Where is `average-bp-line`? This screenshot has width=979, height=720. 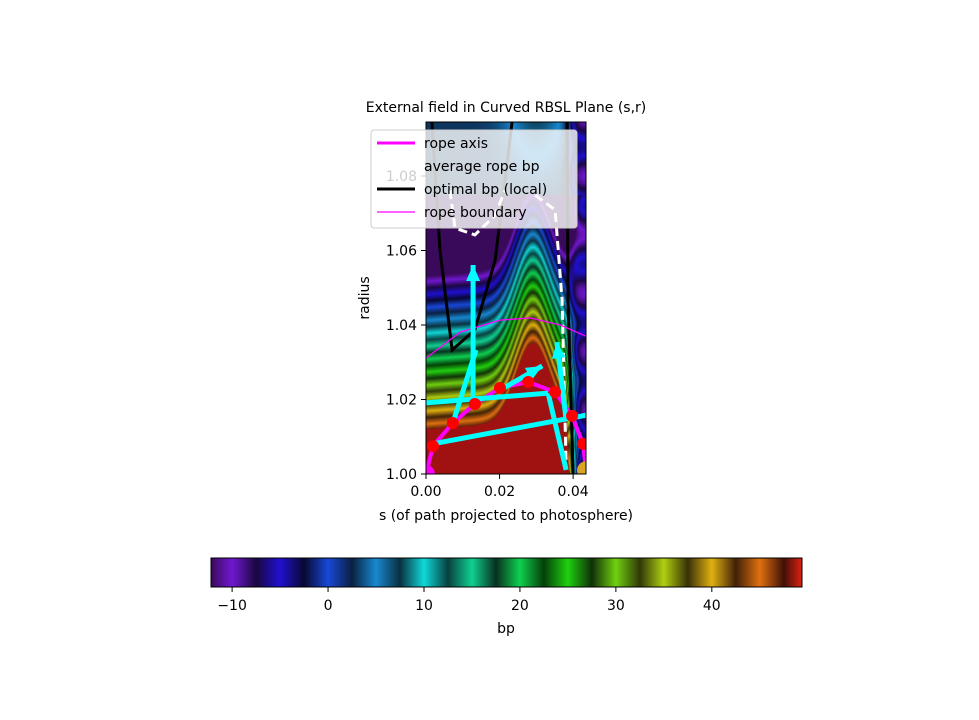 average-bp-line is located at coordinates (477, 213).